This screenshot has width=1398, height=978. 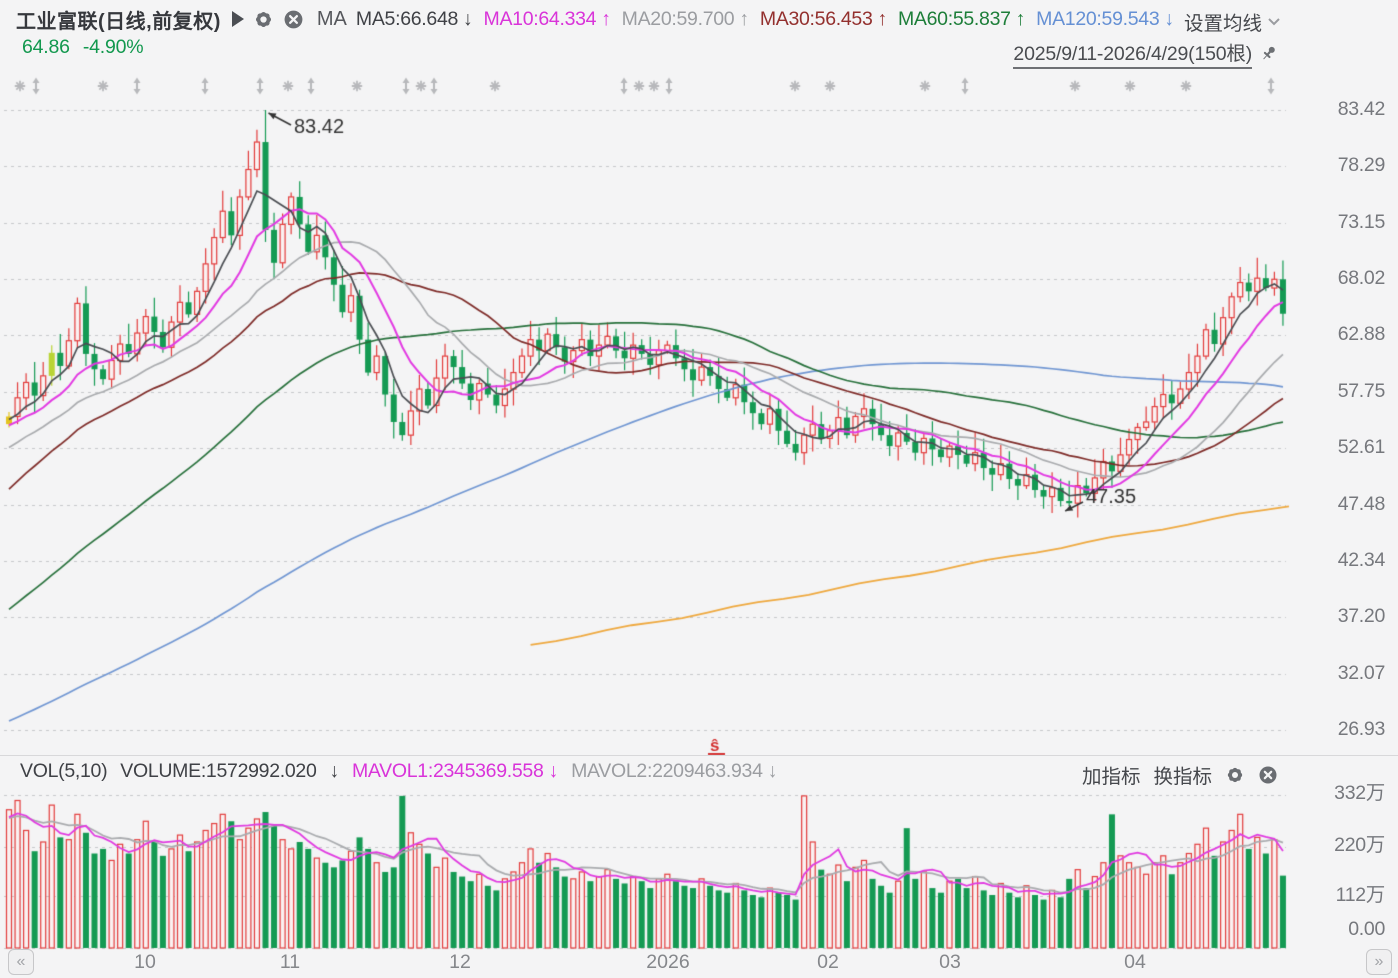 I want to click on stock-title: 工业富联(日线,前复权), so click(x=118, y=21).